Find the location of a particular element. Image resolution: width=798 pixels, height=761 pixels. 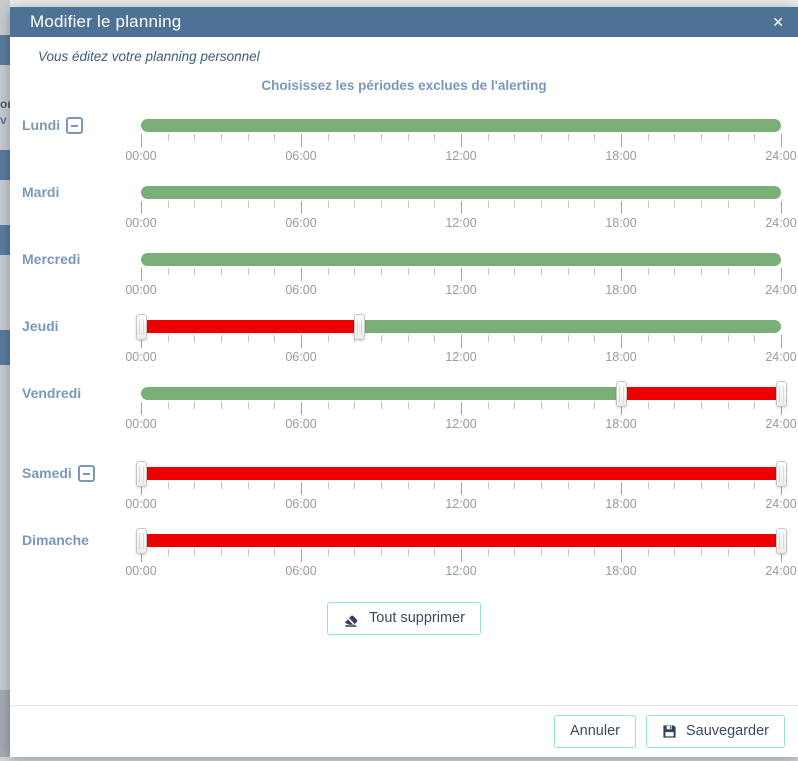

tick-label: 00:00 is located at coordinates (141, 504).